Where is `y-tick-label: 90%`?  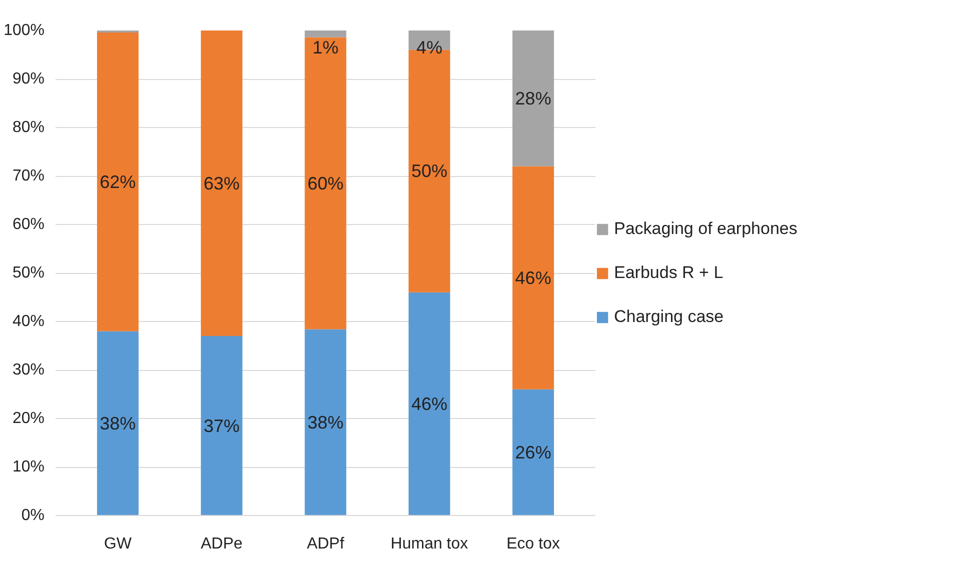 y-tick-label: 90% is located at coordinates (28, 79).